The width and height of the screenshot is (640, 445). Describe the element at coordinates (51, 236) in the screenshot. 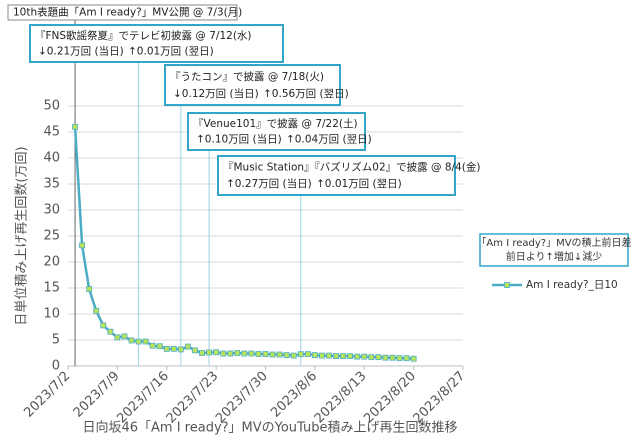

I see `y-tick-label: 25` at that location.